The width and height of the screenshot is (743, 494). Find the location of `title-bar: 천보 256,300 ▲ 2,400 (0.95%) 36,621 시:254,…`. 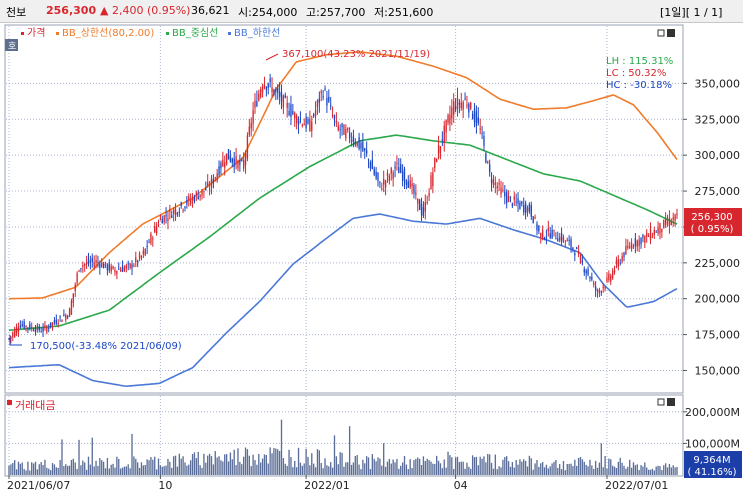

title-bar: 천보 256,300 ▲ 2,400 (0.95%) 36,621 시:254,… is located at coordinates (371, 11).